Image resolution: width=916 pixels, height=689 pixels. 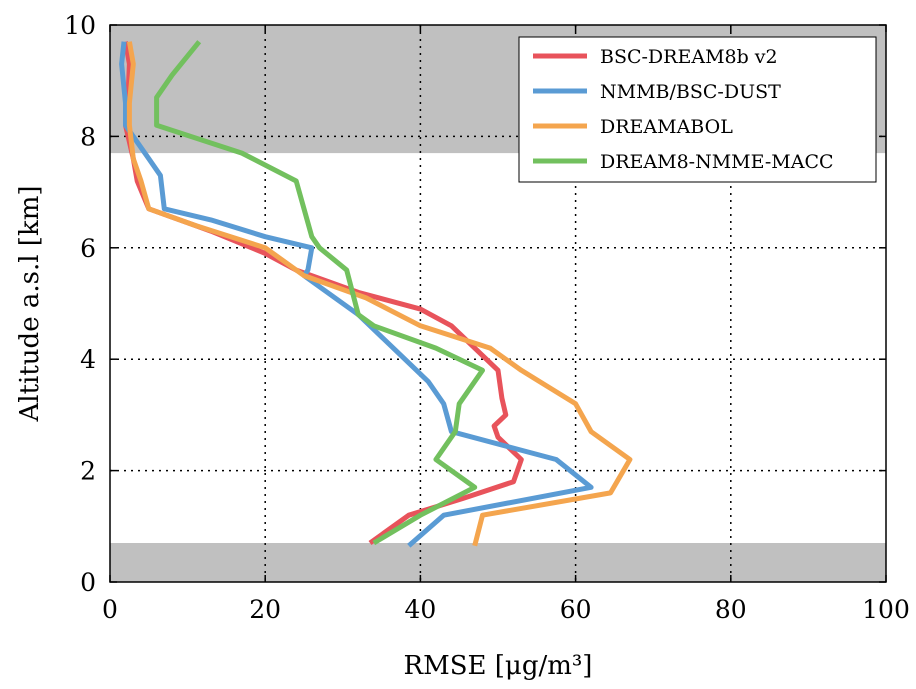 What do you see at coordinates (80, 25) in the screenshot?
I see `y-tick-label: 10` at bounding box center [80, 25].